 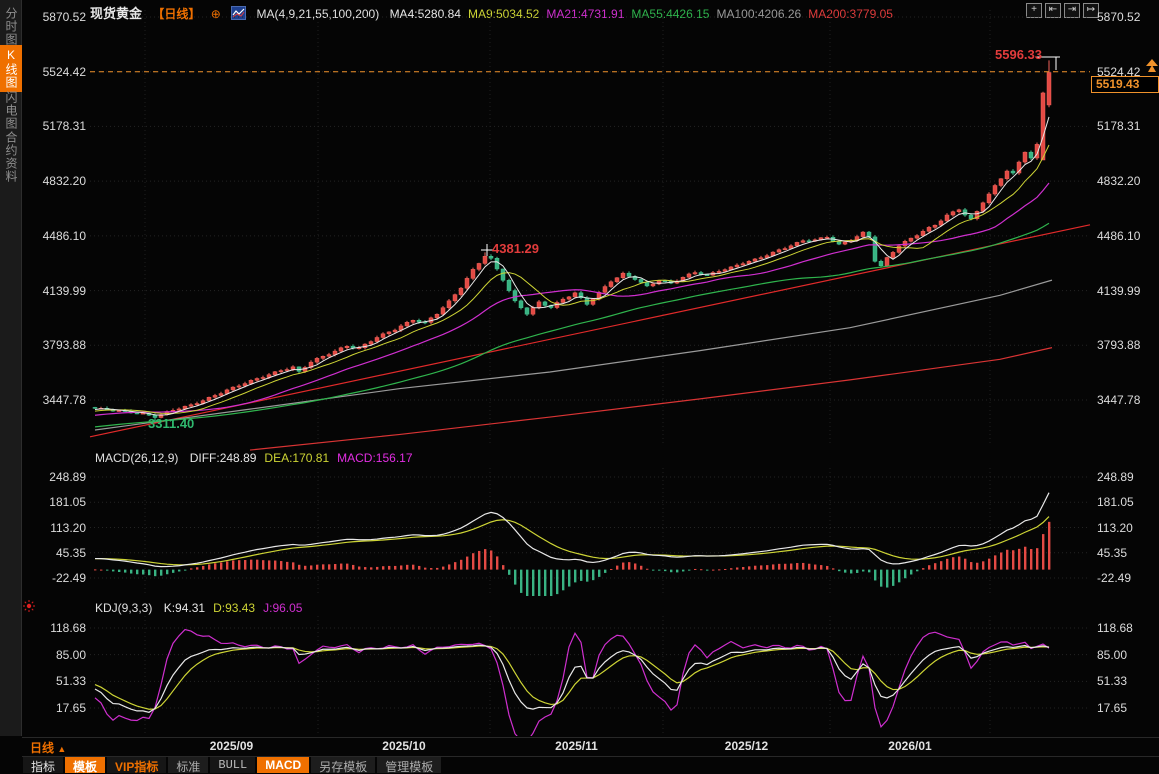 I want to click on indicator-value: DIFF:248.89, so click(x=223, y=458).